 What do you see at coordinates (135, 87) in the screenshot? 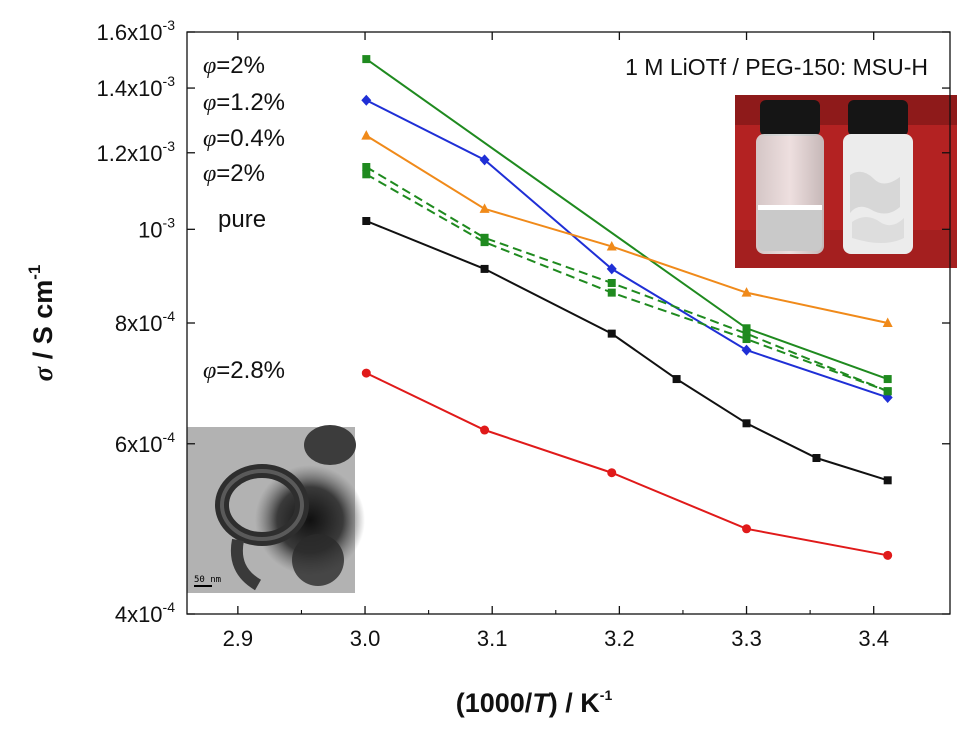
I see `y-tick-label: 1.4x10⁻³` at bounding box center [135, 87].